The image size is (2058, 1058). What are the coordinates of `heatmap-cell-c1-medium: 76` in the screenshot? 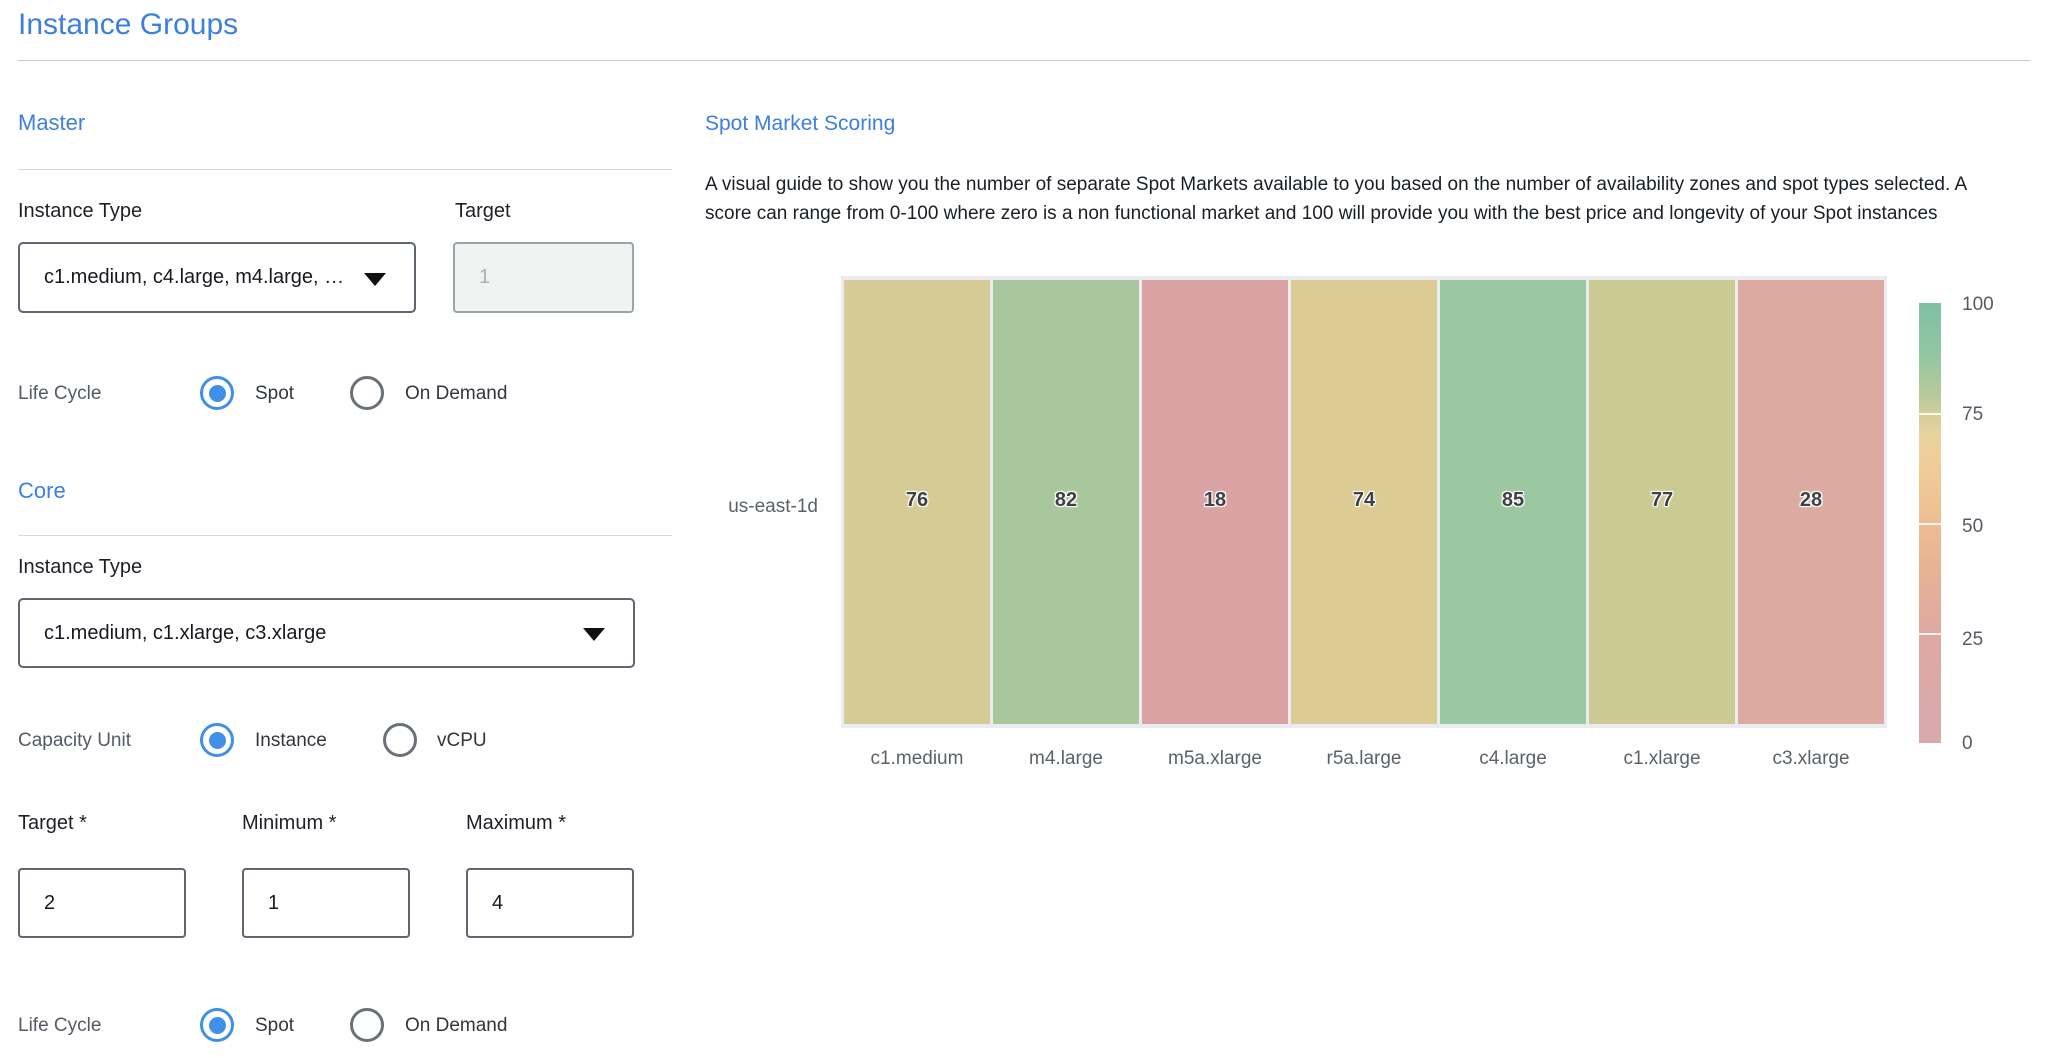 It's located at (917, 502).